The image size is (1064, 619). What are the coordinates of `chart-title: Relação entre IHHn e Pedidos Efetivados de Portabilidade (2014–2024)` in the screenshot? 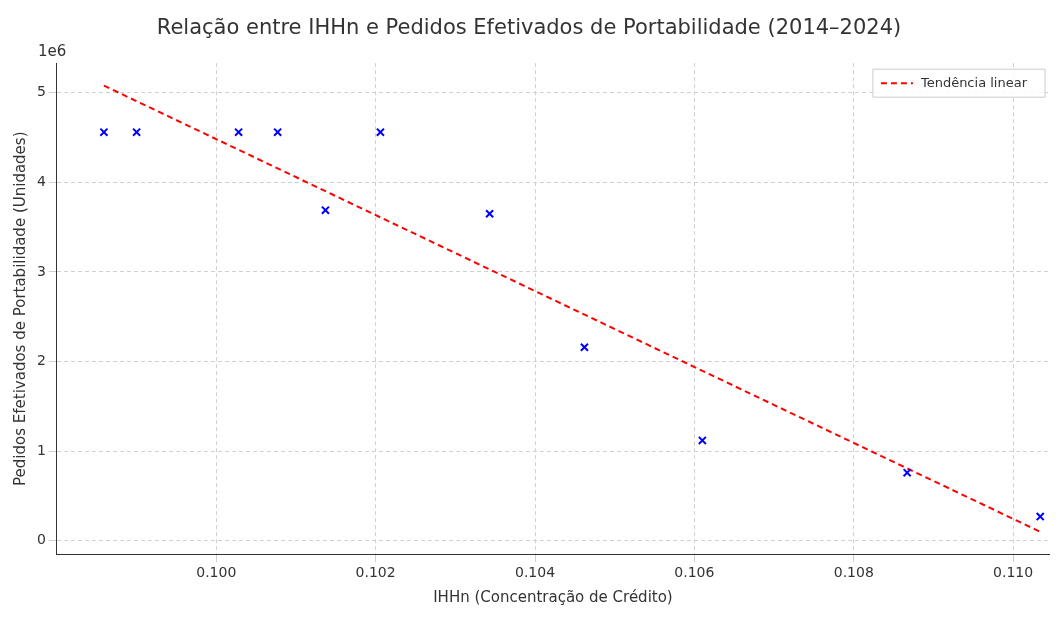 It's located at (529, 27).